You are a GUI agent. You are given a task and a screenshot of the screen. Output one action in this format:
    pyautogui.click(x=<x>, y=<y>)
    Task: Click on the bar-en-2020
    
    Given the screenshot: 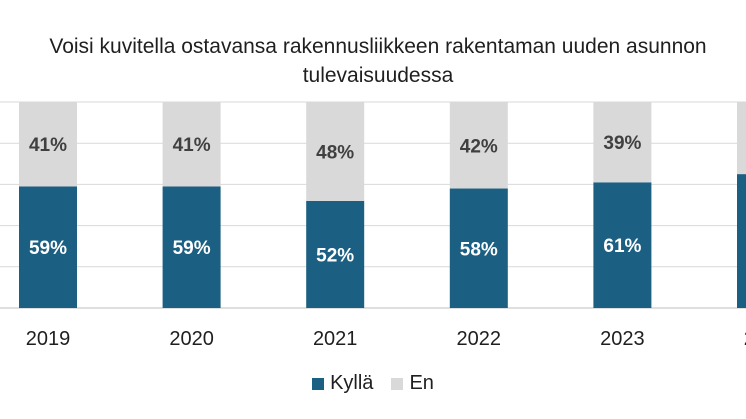 What is the action you would take?
    pyautogui.click(x=191, y=144)
    